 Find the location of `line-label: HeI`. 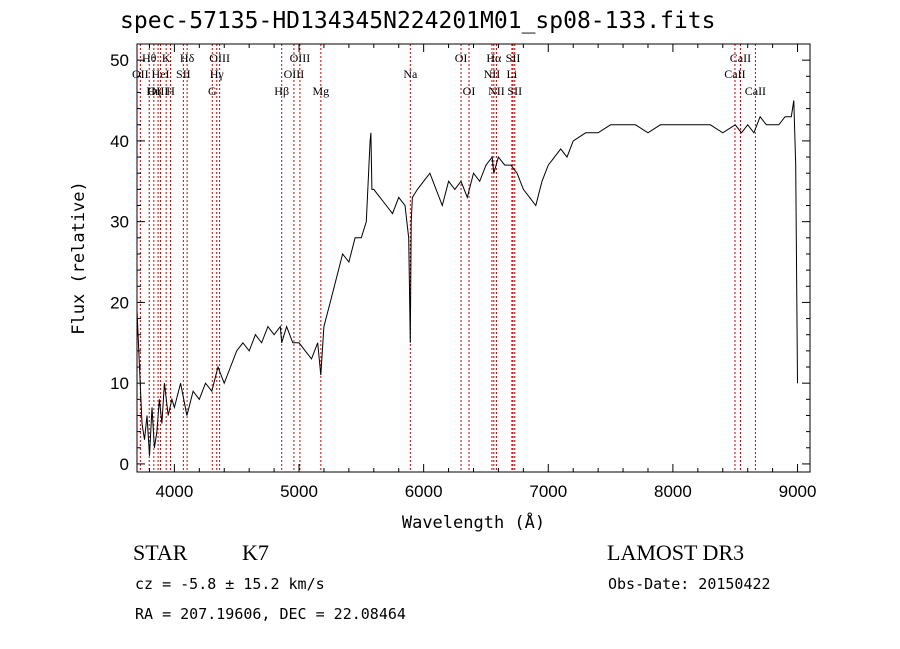

line-label: HeI is located at coordinates (161, 74).